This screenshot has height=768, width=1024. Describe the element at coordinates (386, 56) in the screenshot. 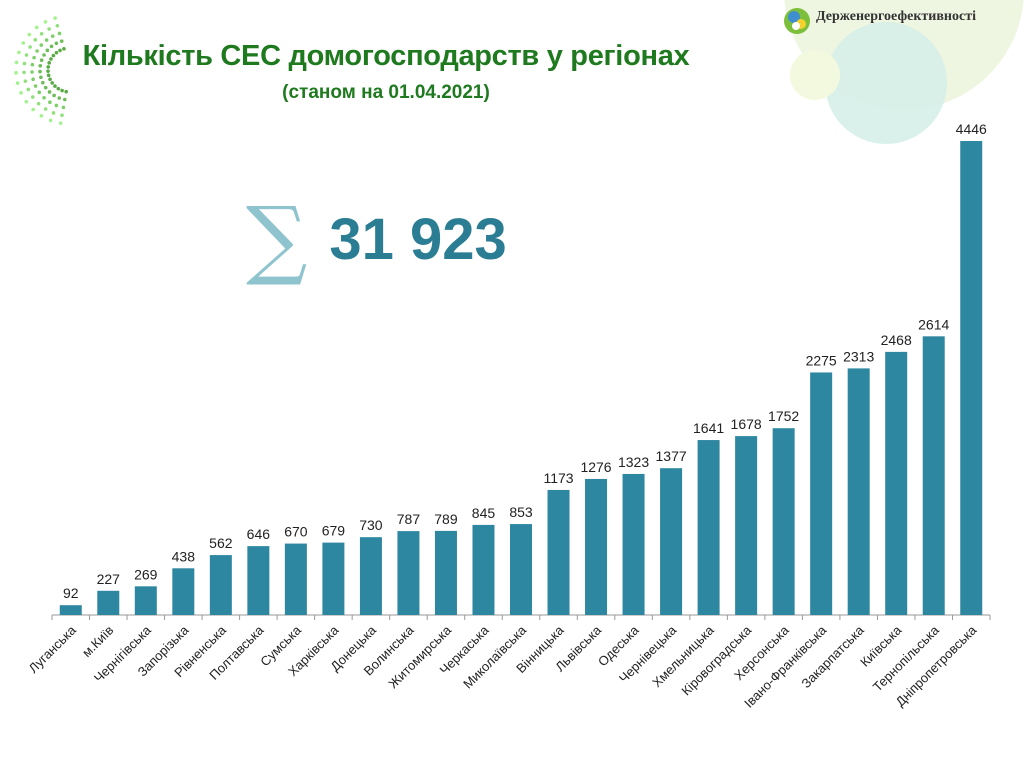

I see `page-title: Кількість СЕС домогосподарств у регіонах` at that location.